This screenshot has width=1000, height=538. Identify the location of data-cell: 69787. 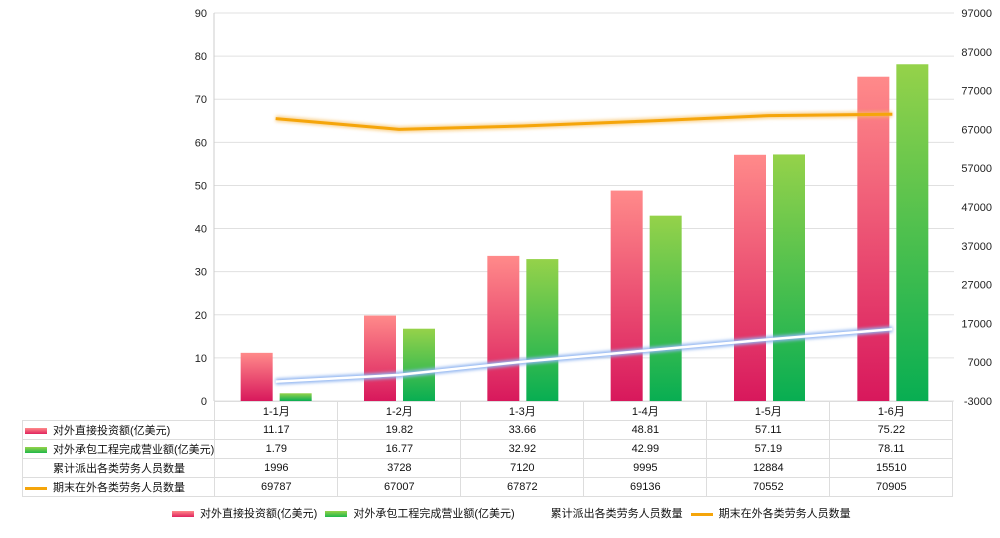
(276, 487).